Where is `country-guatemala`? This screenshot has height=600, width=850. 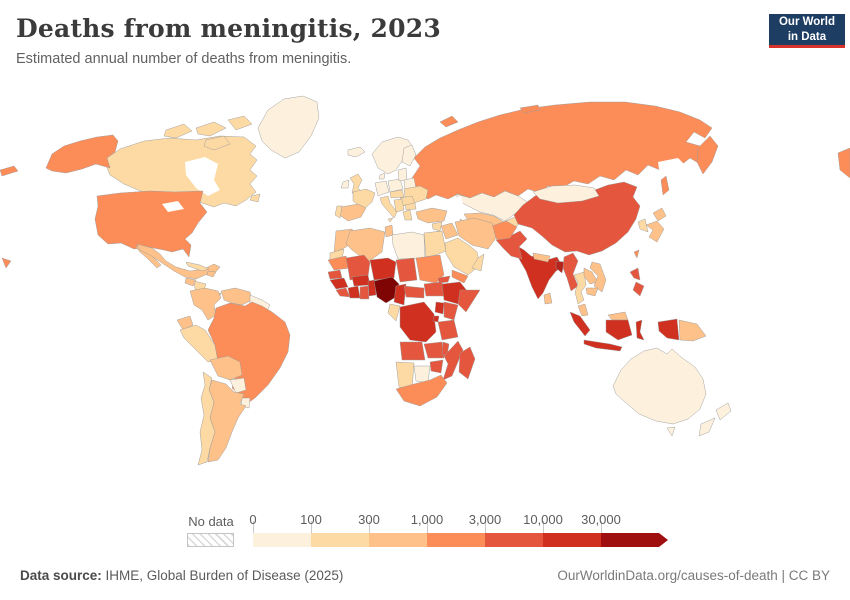
country-guatemala is located at coordinates (190, 282).